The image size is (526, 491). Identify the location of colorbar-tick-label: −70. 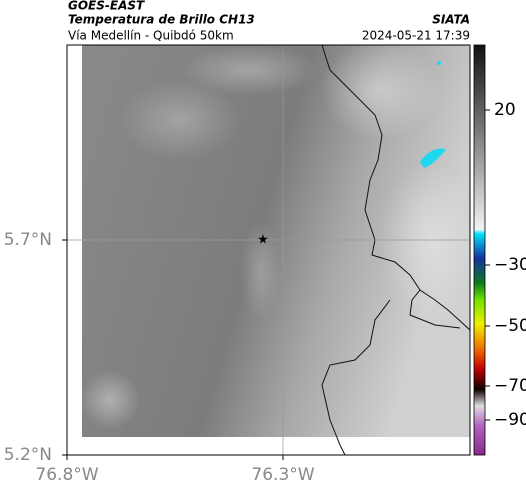
(510, 386).